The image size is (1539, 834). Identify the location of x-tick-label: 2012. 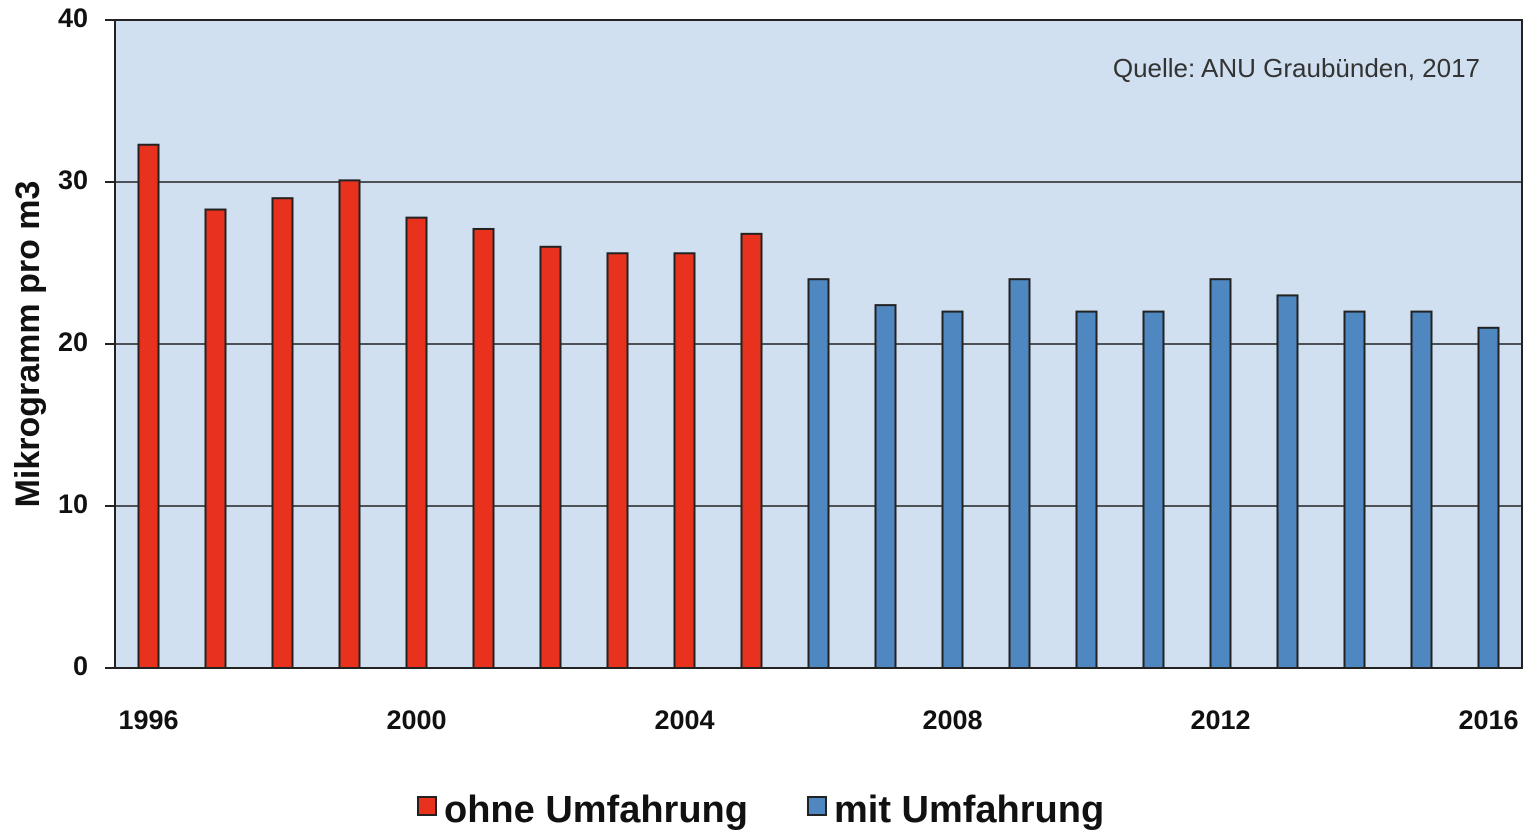
(1220, 720).